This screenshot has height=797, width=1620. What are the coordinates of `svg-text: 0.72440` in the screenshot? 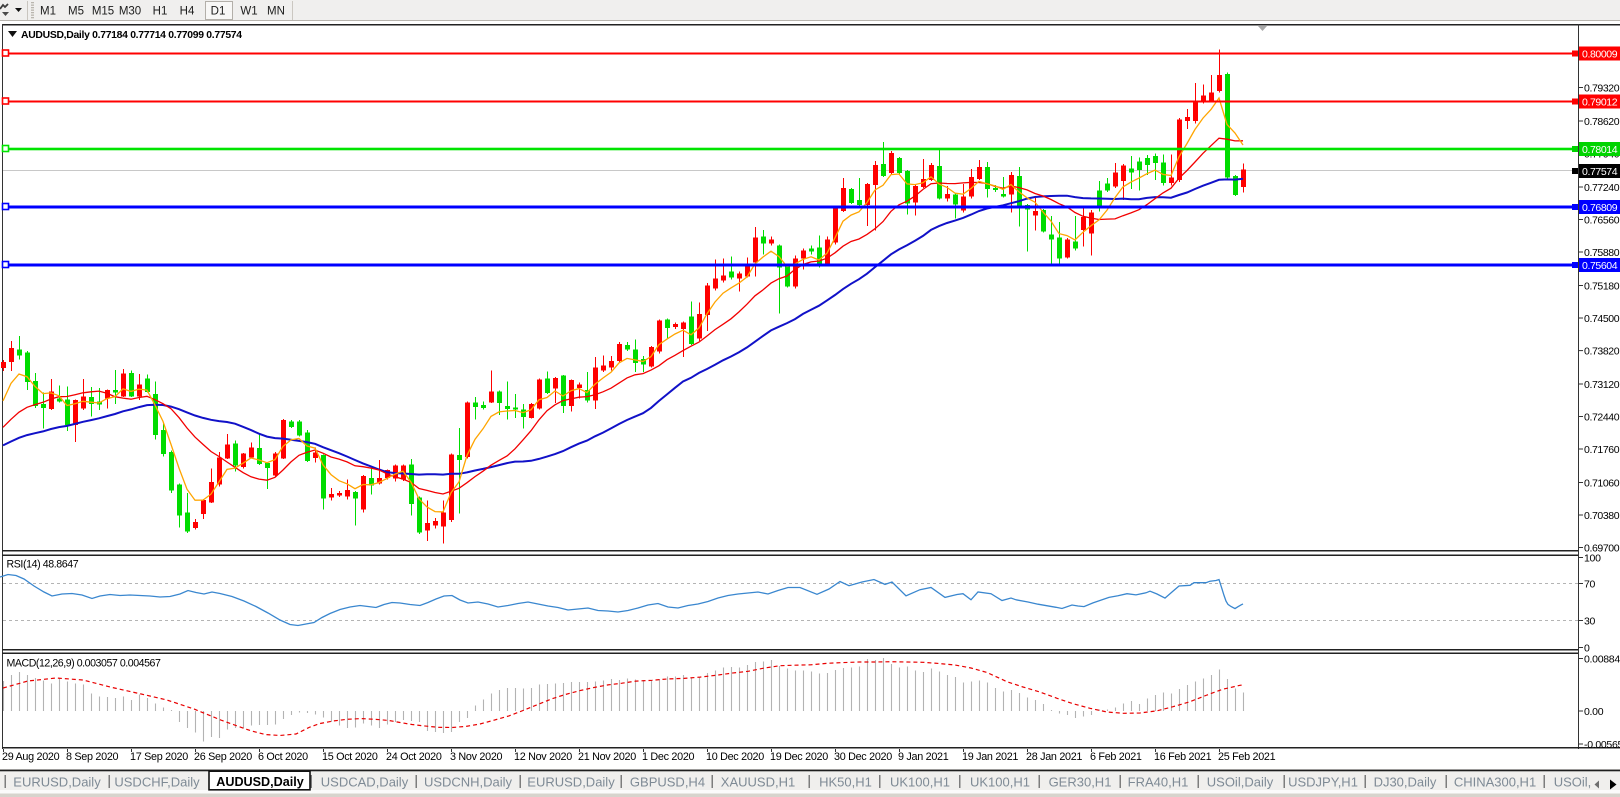 It's located at (1602, 418).